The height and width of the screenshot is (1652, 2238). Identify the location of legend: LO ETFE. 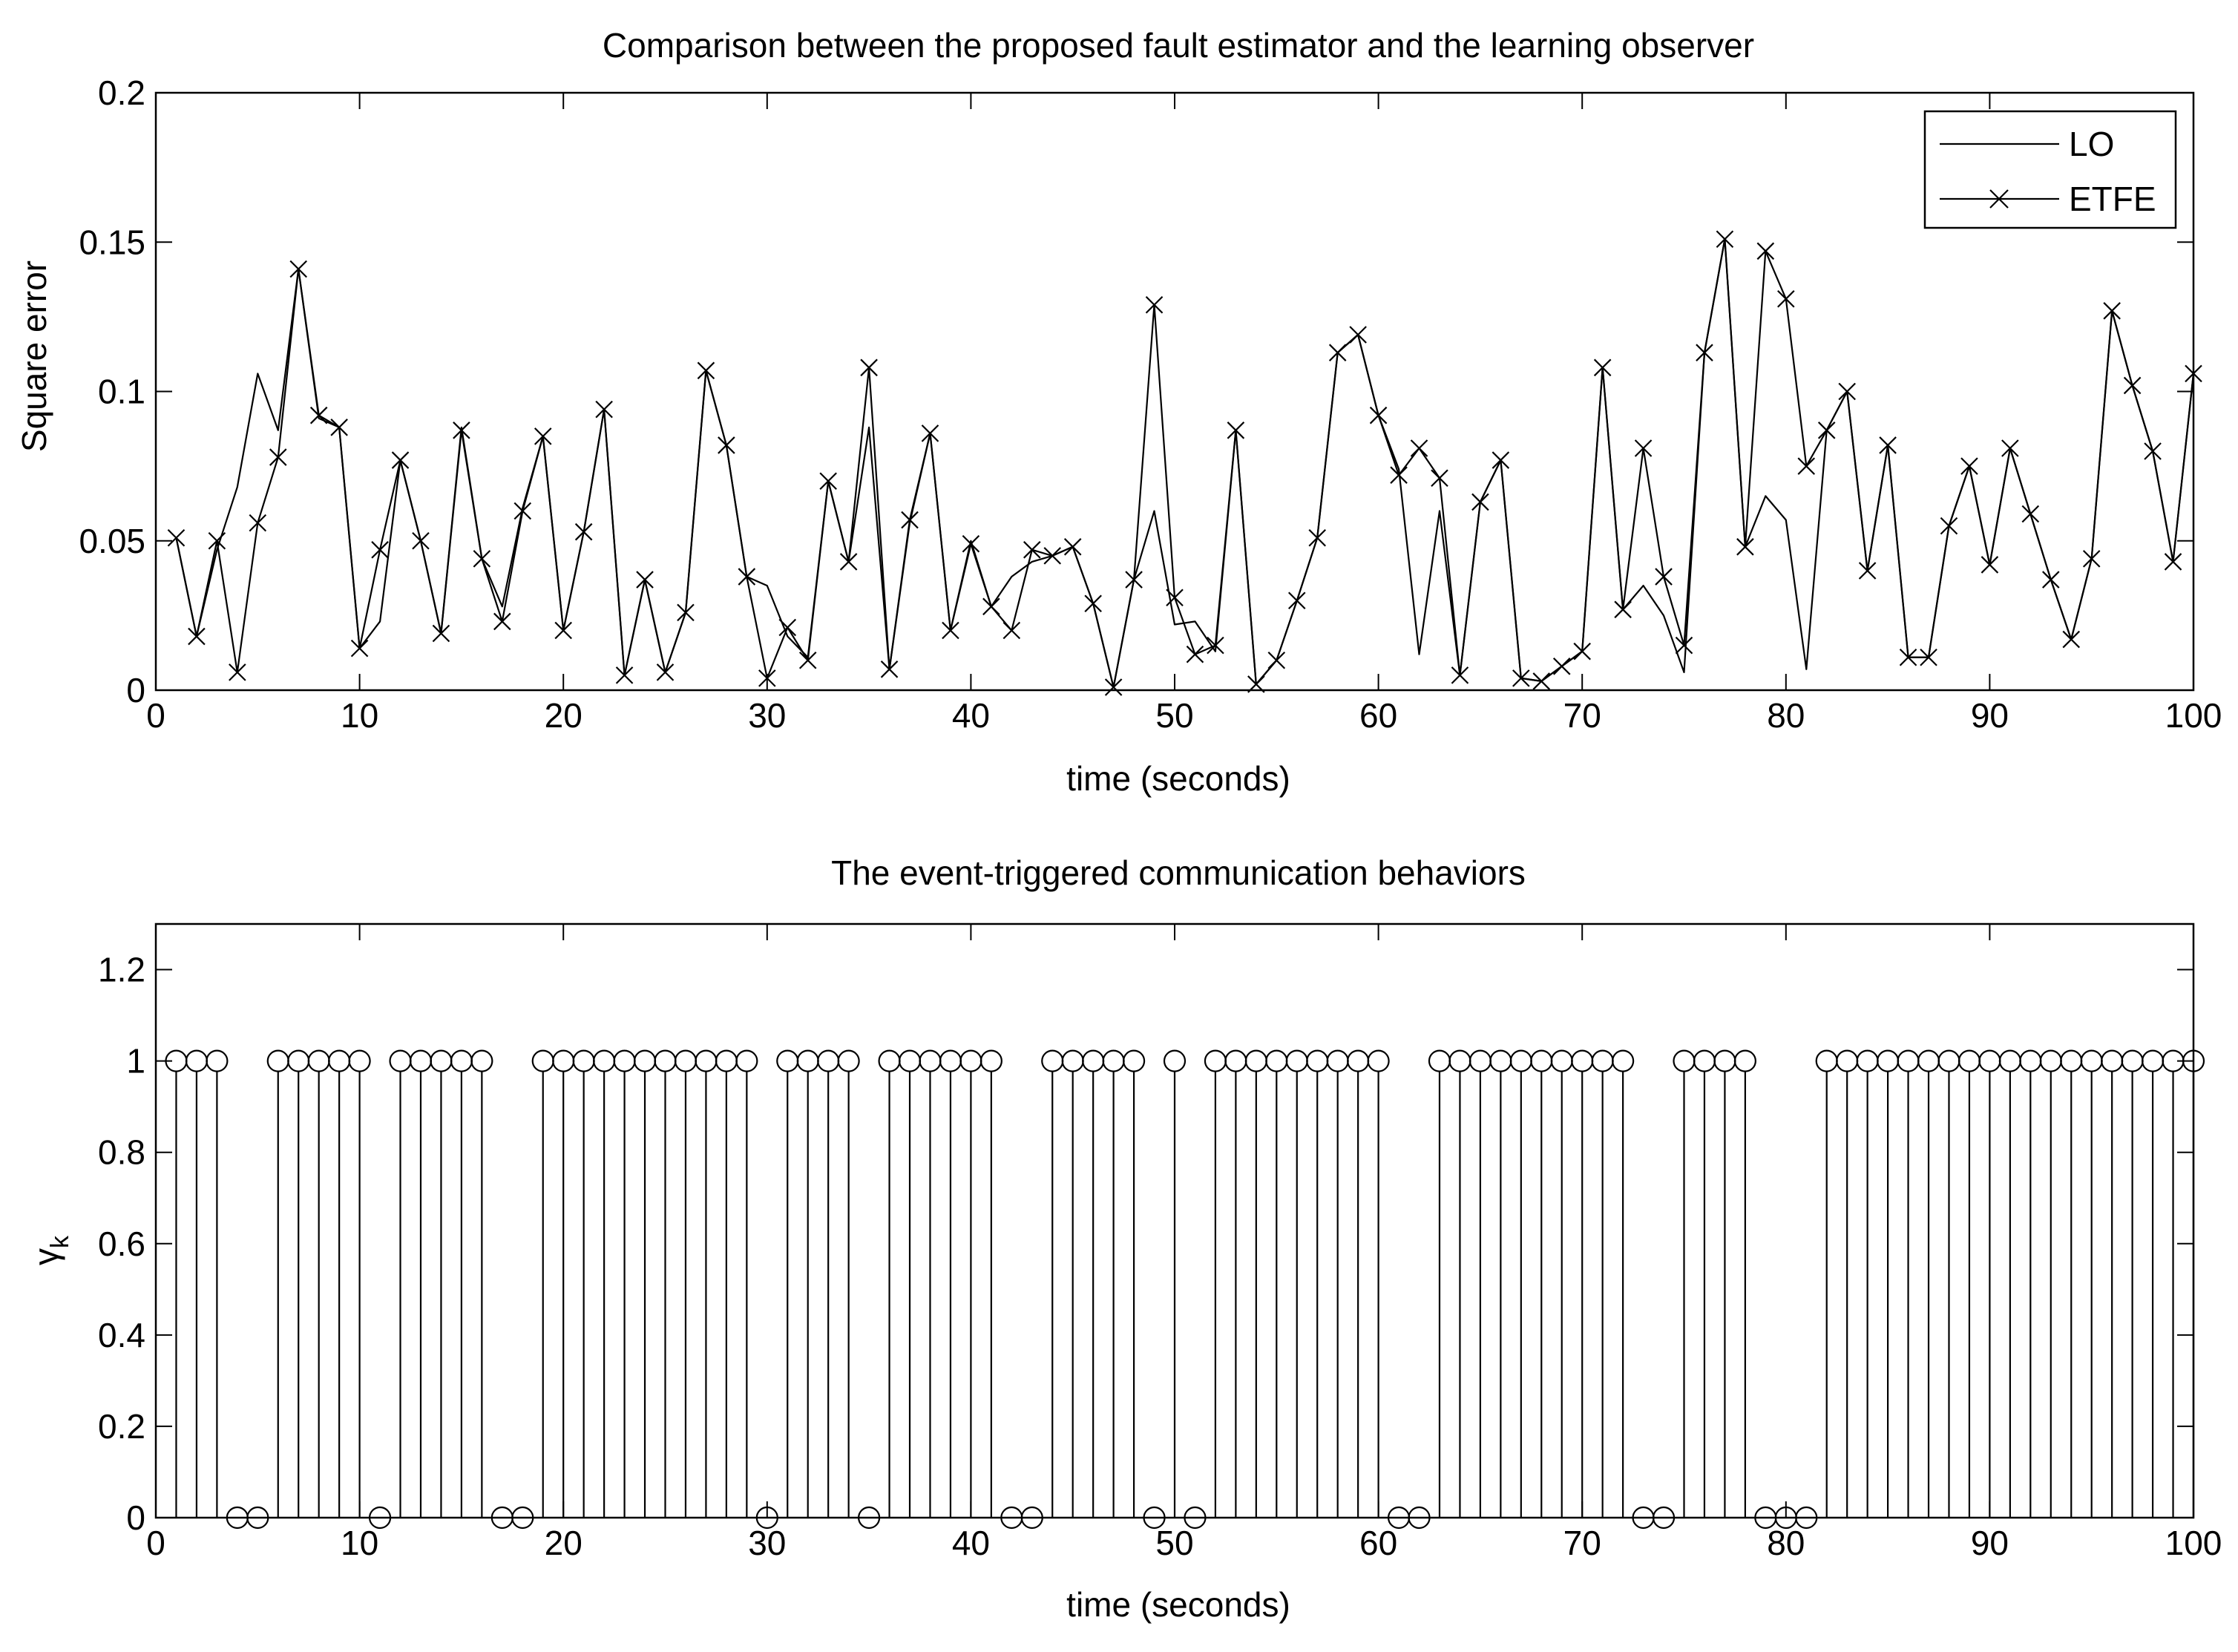
(2050, 169).